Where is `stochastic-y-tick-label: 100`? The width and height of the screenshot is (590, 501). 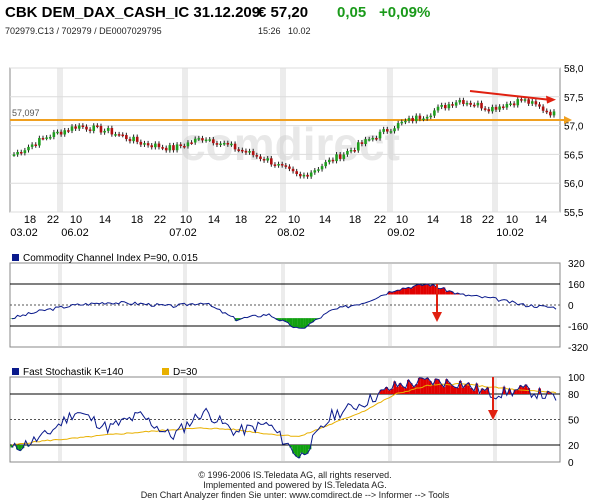 stochastic-y-tick-label: 100 is located at coordinates (576, 378).